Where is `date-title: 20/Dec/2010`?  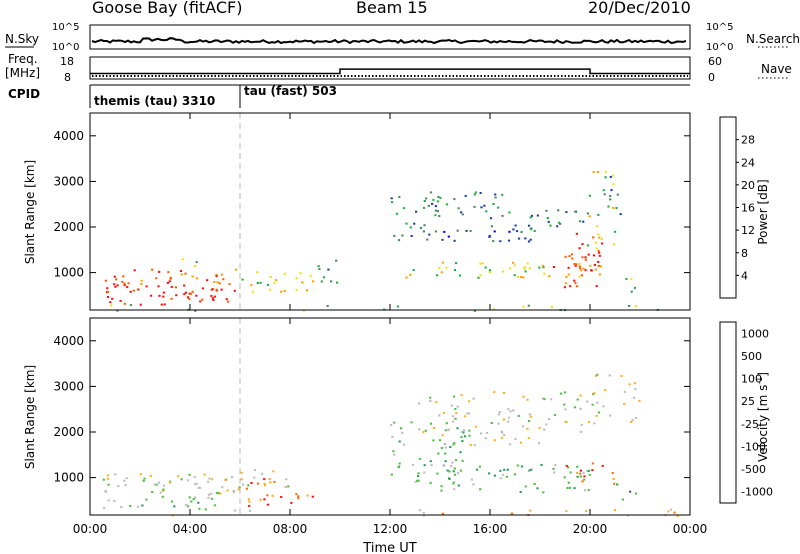 date-title: 20/Dec/2010 is located at coordinates (639, 8).